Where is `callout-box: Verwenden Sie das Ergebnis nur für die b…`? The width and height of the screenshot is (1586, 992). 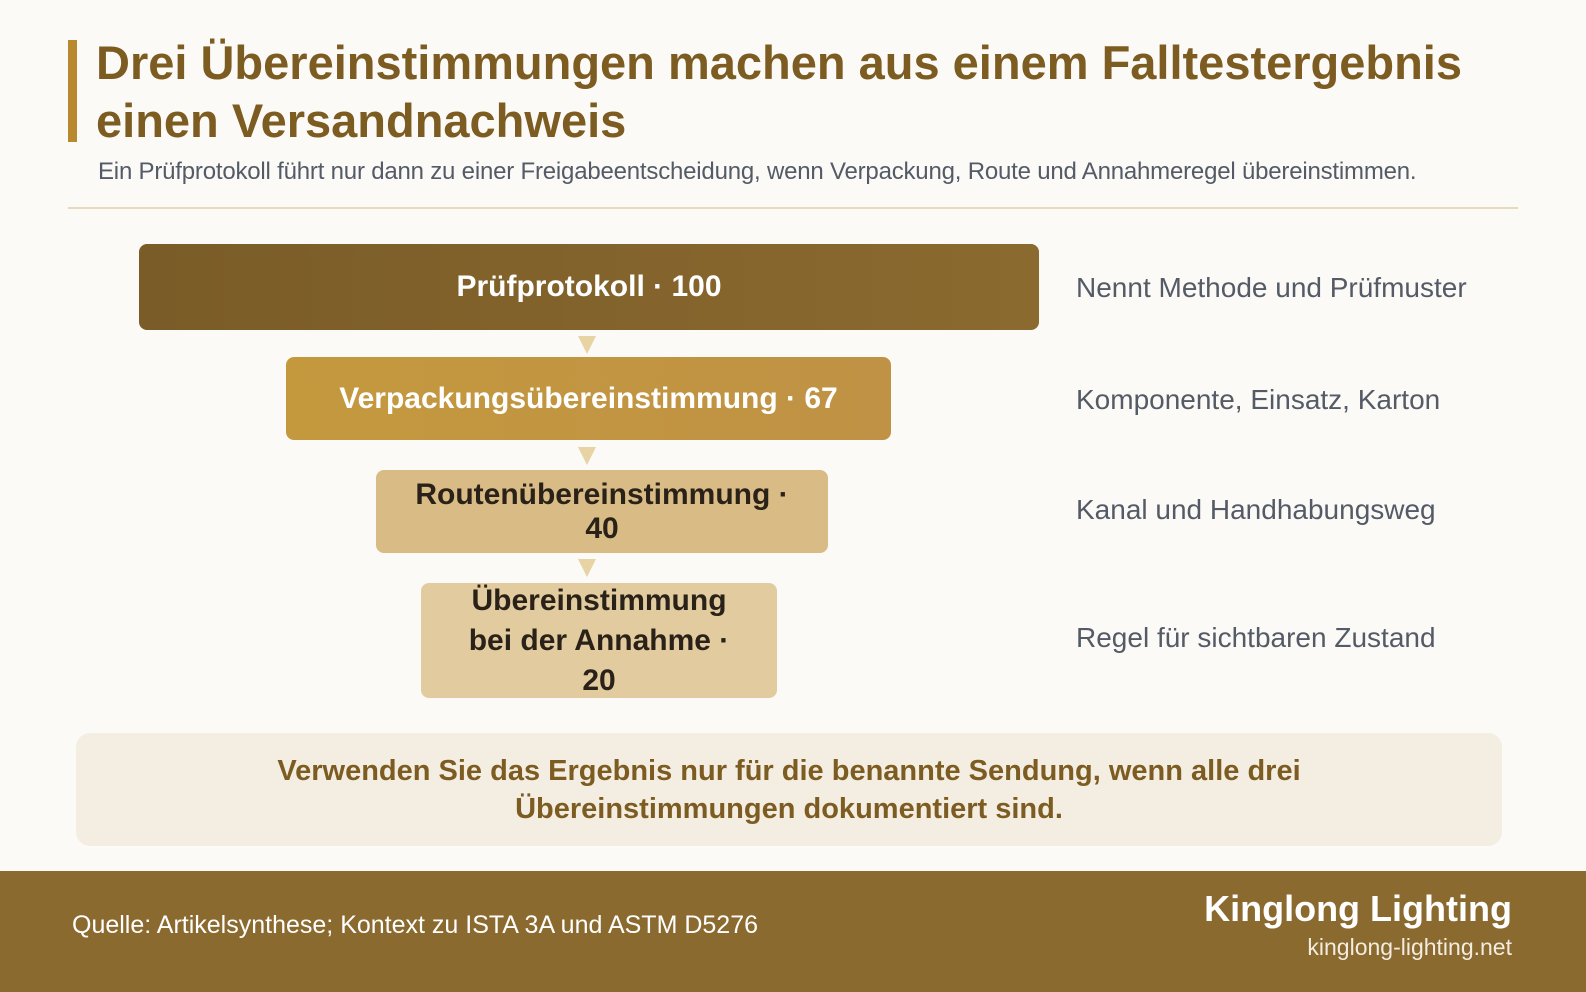 callout-box: Verwenden Sie das Ergebnis nur für die b… is located at coordinates (789, 789).